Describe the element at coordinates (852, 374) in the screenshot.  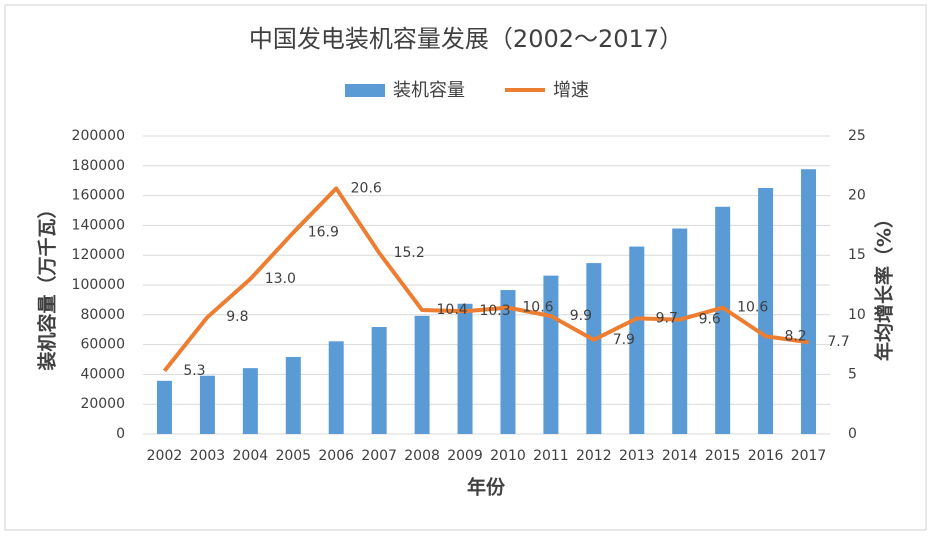
I see `y2-tick-label: 5` at that location.